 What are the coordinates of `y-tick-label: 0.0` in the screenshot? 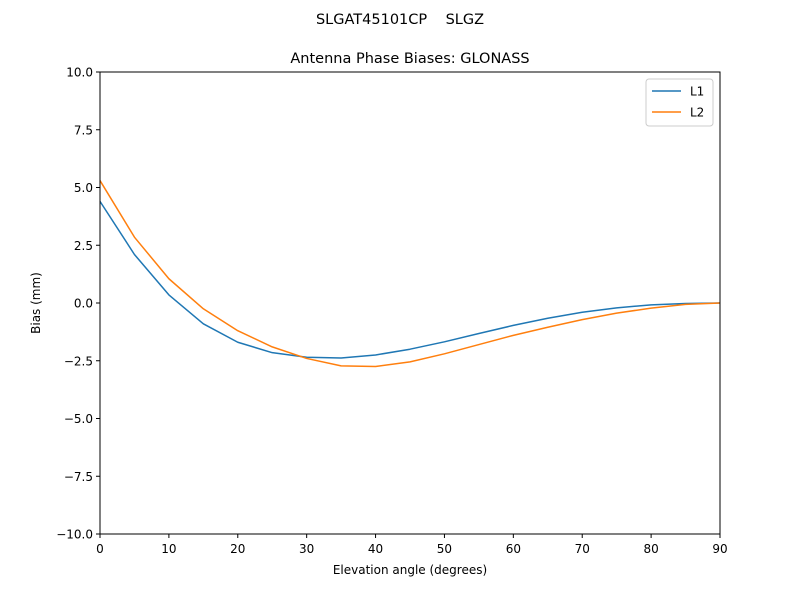 It's located at (83, 304).